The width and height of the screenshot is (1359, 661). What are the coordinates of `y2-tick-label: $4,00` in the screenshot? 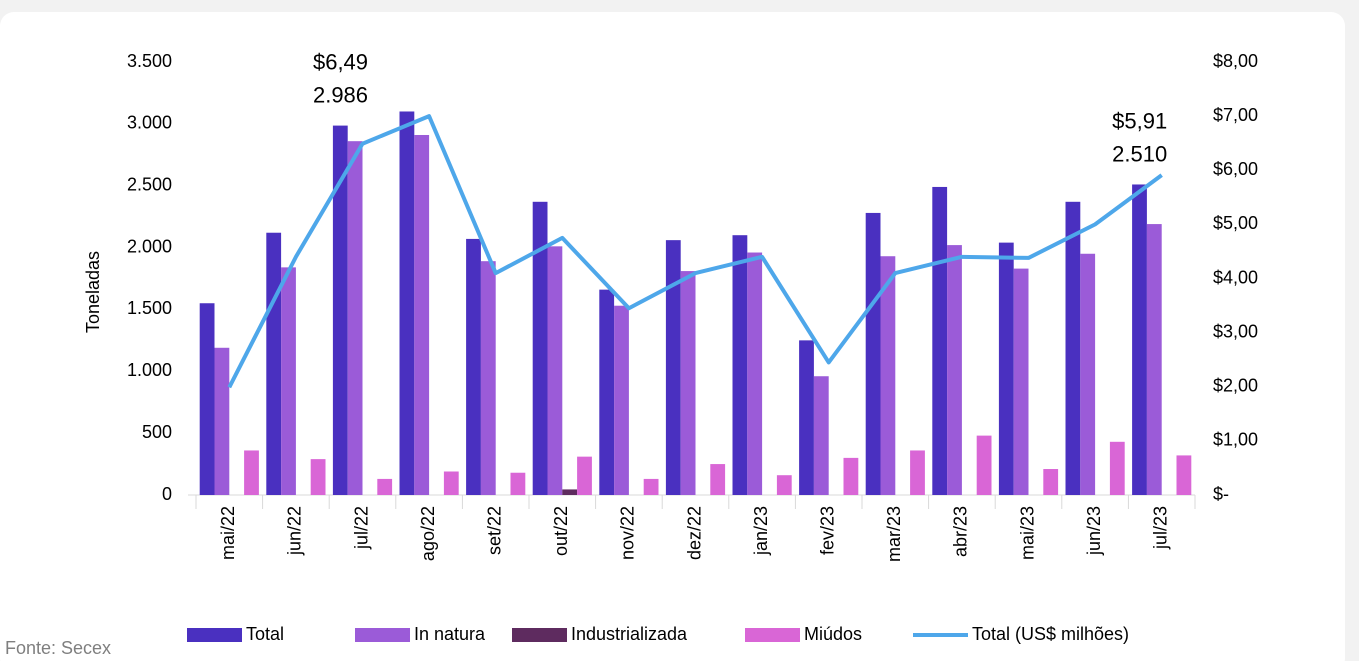 It's located at (1235, 277).